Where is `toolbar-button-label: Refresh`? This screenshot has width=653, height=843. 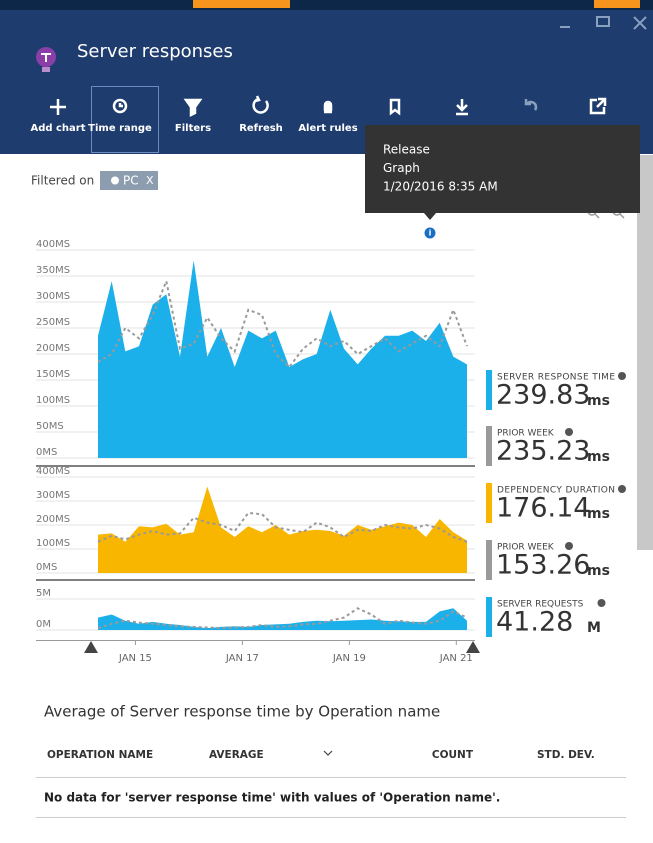 toolbar-button-label: Refresh is located at coordinates (261, 128).